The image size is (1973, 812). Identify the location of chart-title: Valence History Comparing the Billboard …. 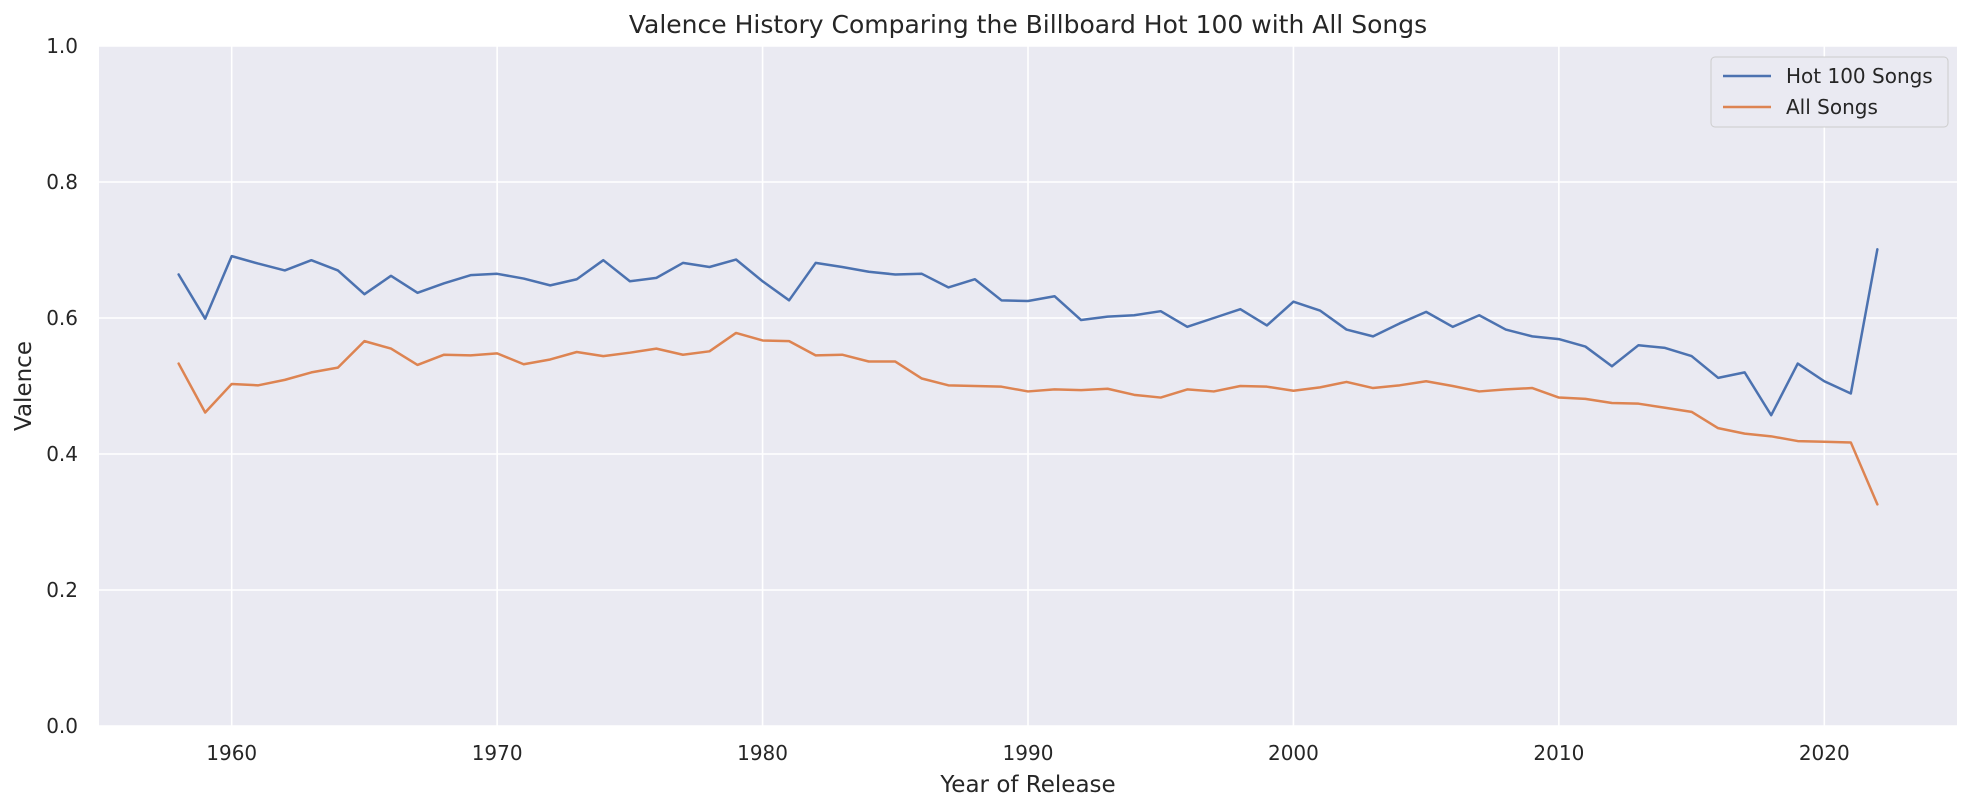
(1028, 24).